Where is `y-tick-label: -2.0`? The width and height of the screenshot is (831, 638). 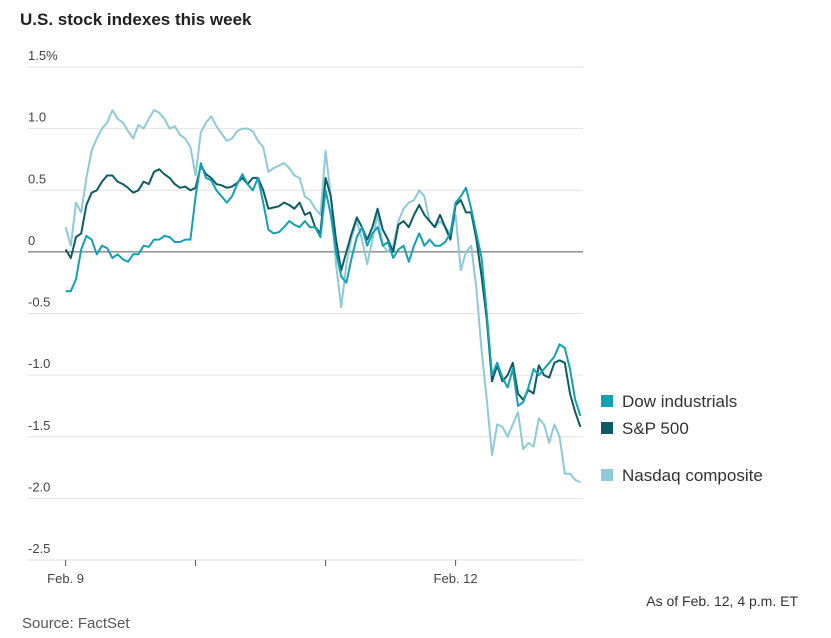 y-tick-label: -2.0 is located at coordinates (39, 486).